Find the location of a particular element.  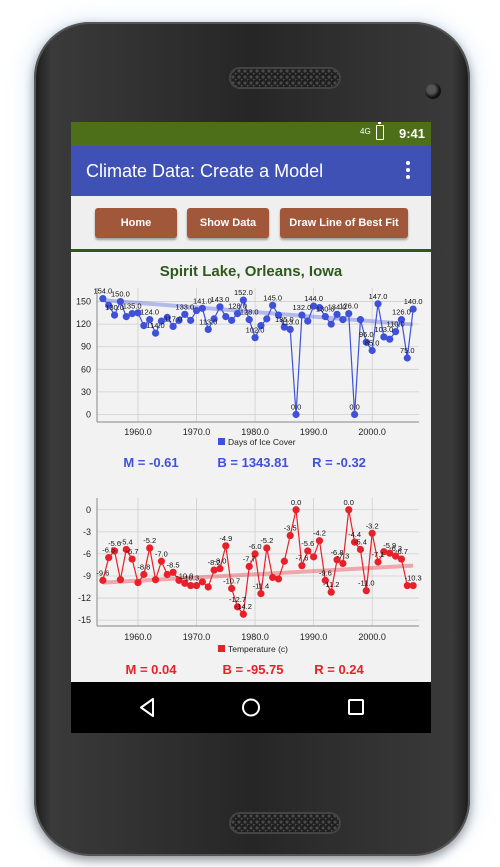

location-title: Spirit Lake, Orleans, Iowa is located at coordinates (251, 271).